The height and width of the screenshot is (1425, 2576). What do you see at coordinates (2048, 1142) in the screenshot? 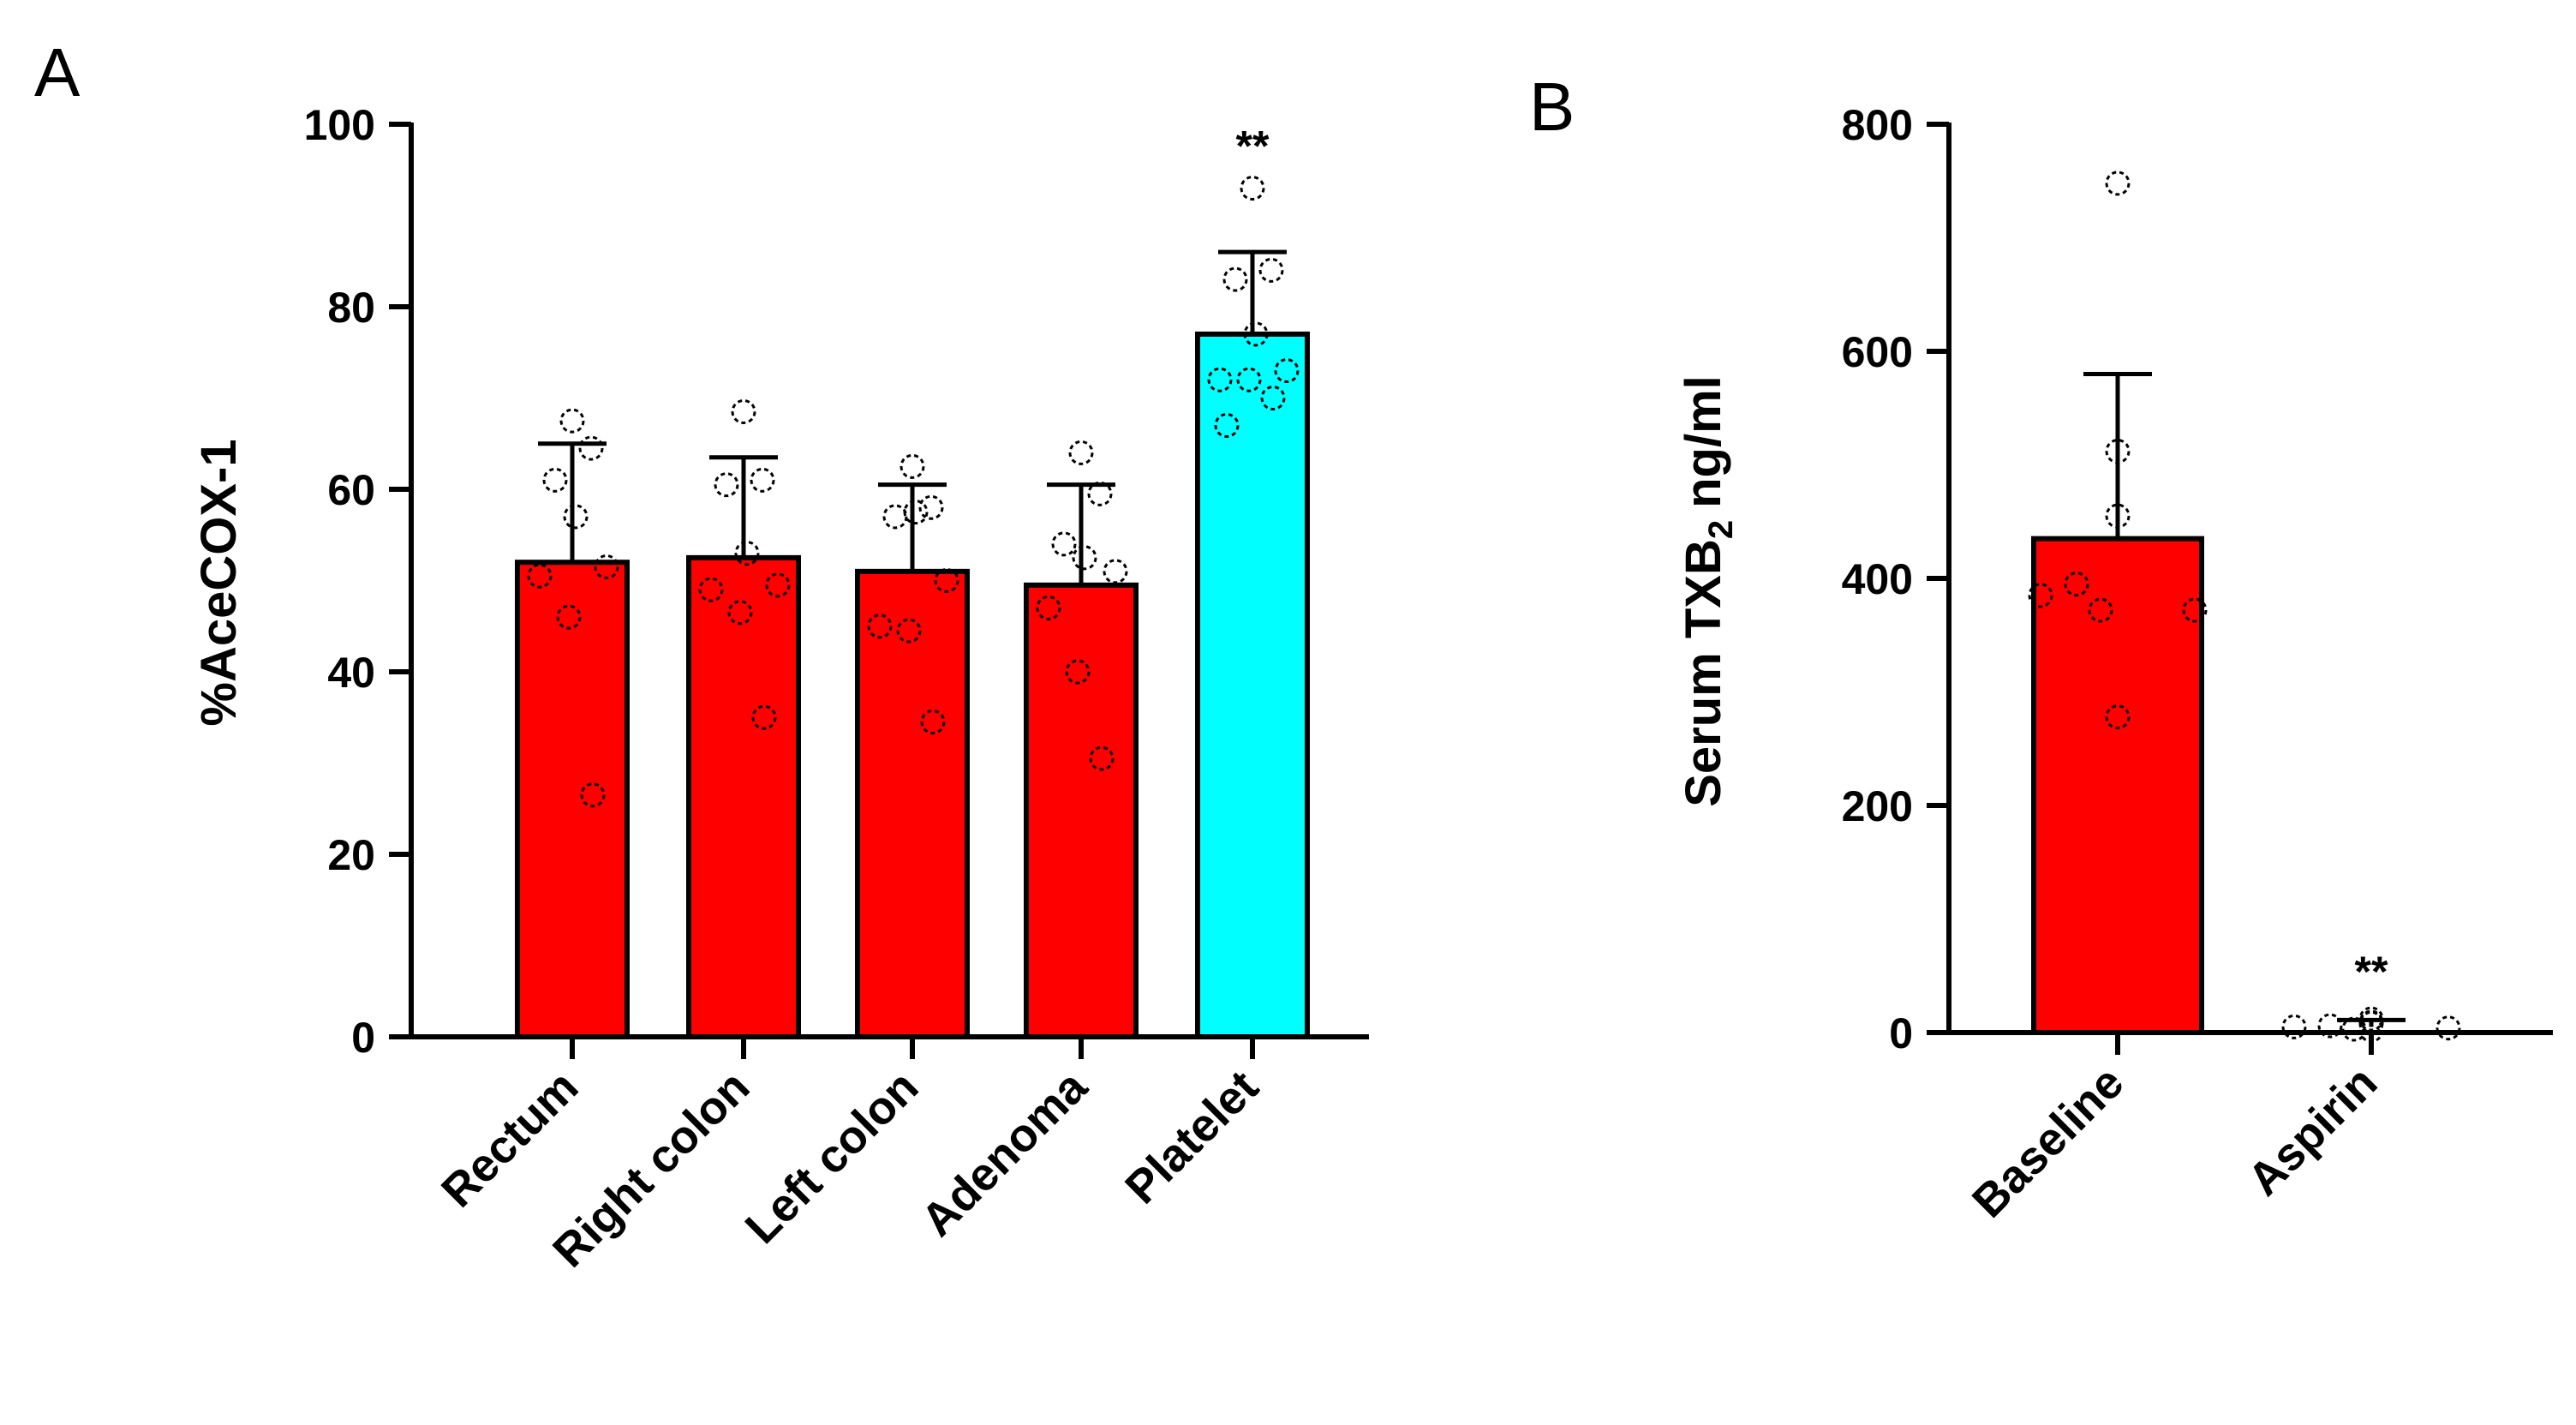
I see `b-x-tick-label-0: Baseline` at bounding box center [2048, 1142].